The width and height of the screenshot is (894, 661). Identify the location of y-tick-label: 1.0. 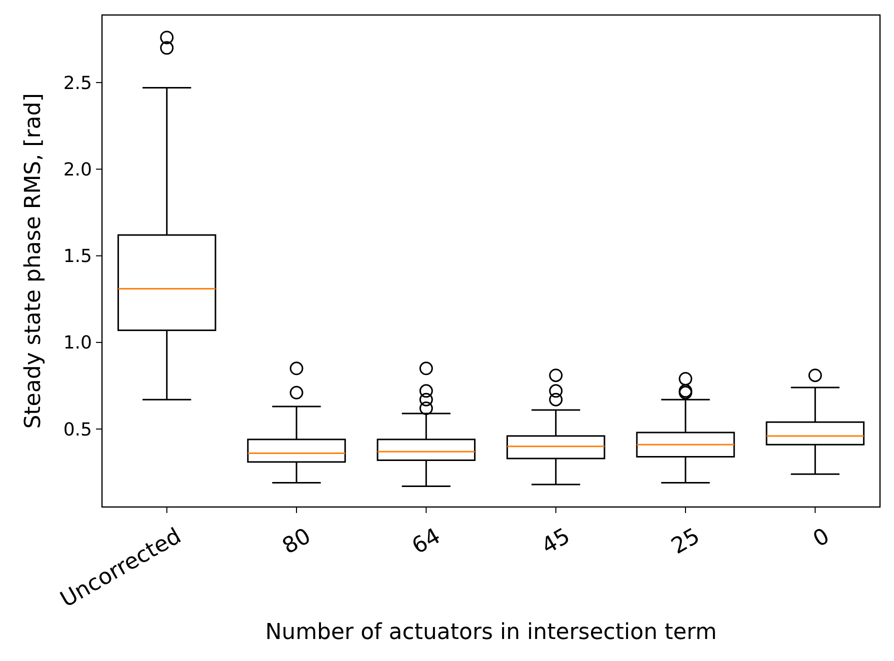
(77, 343).